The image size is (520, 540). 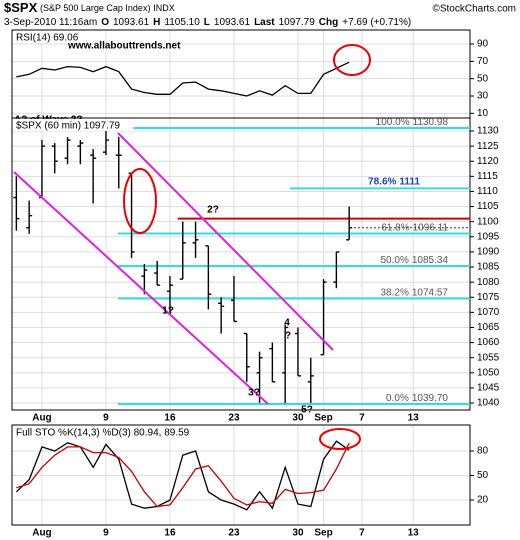 What do you see at coordinates (254, 393) in the screenshot?
I see `wave-label: 3?` at bounding box center [254, 393].